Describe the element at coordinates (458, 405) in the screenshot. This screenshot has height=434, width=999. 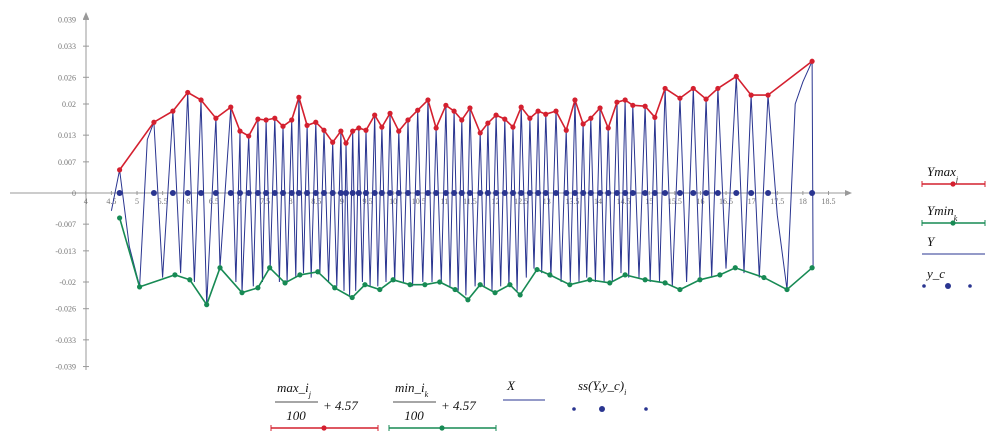
I see `tail: + 4.57` at that location.